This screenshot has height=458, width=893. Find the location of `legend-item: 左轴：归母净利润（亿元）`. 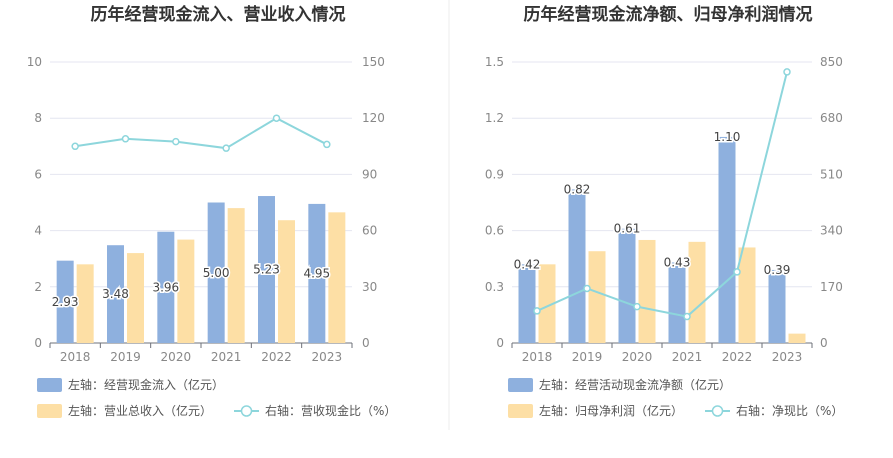

legend-item: 左轴：归母净利润（亿元） is located at coordinates (595, 410).